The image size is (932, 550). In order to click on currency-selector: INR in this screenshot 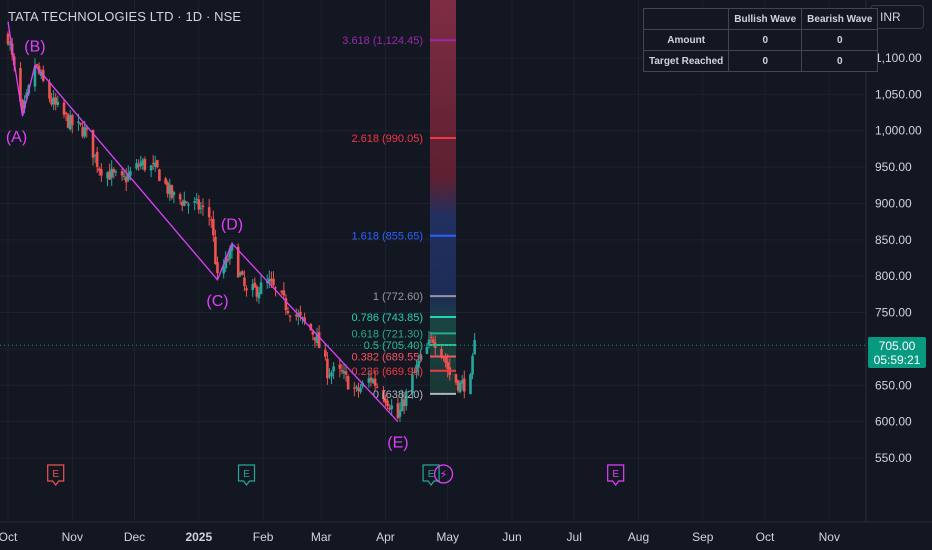, I will do `click(897, 17)`.